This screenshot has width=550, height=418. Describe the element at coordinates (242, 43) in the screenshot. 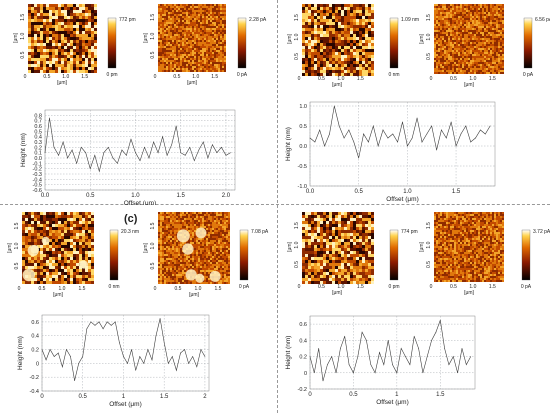

I see `color-scale-bar` at that location.